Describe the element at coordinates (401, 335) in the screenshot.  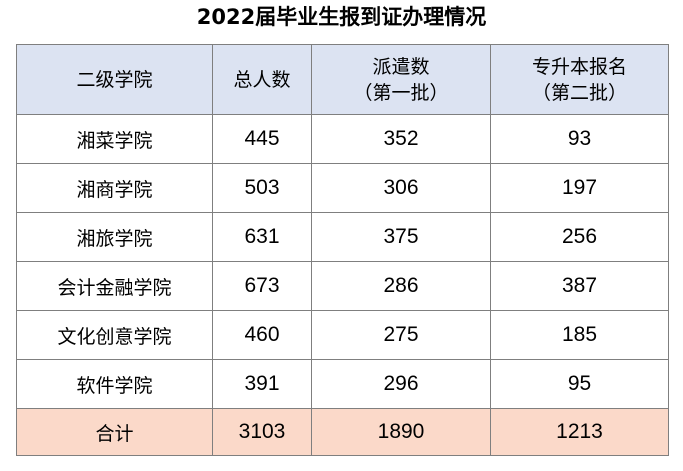
I see `cell-dispatch: 275` at that location.